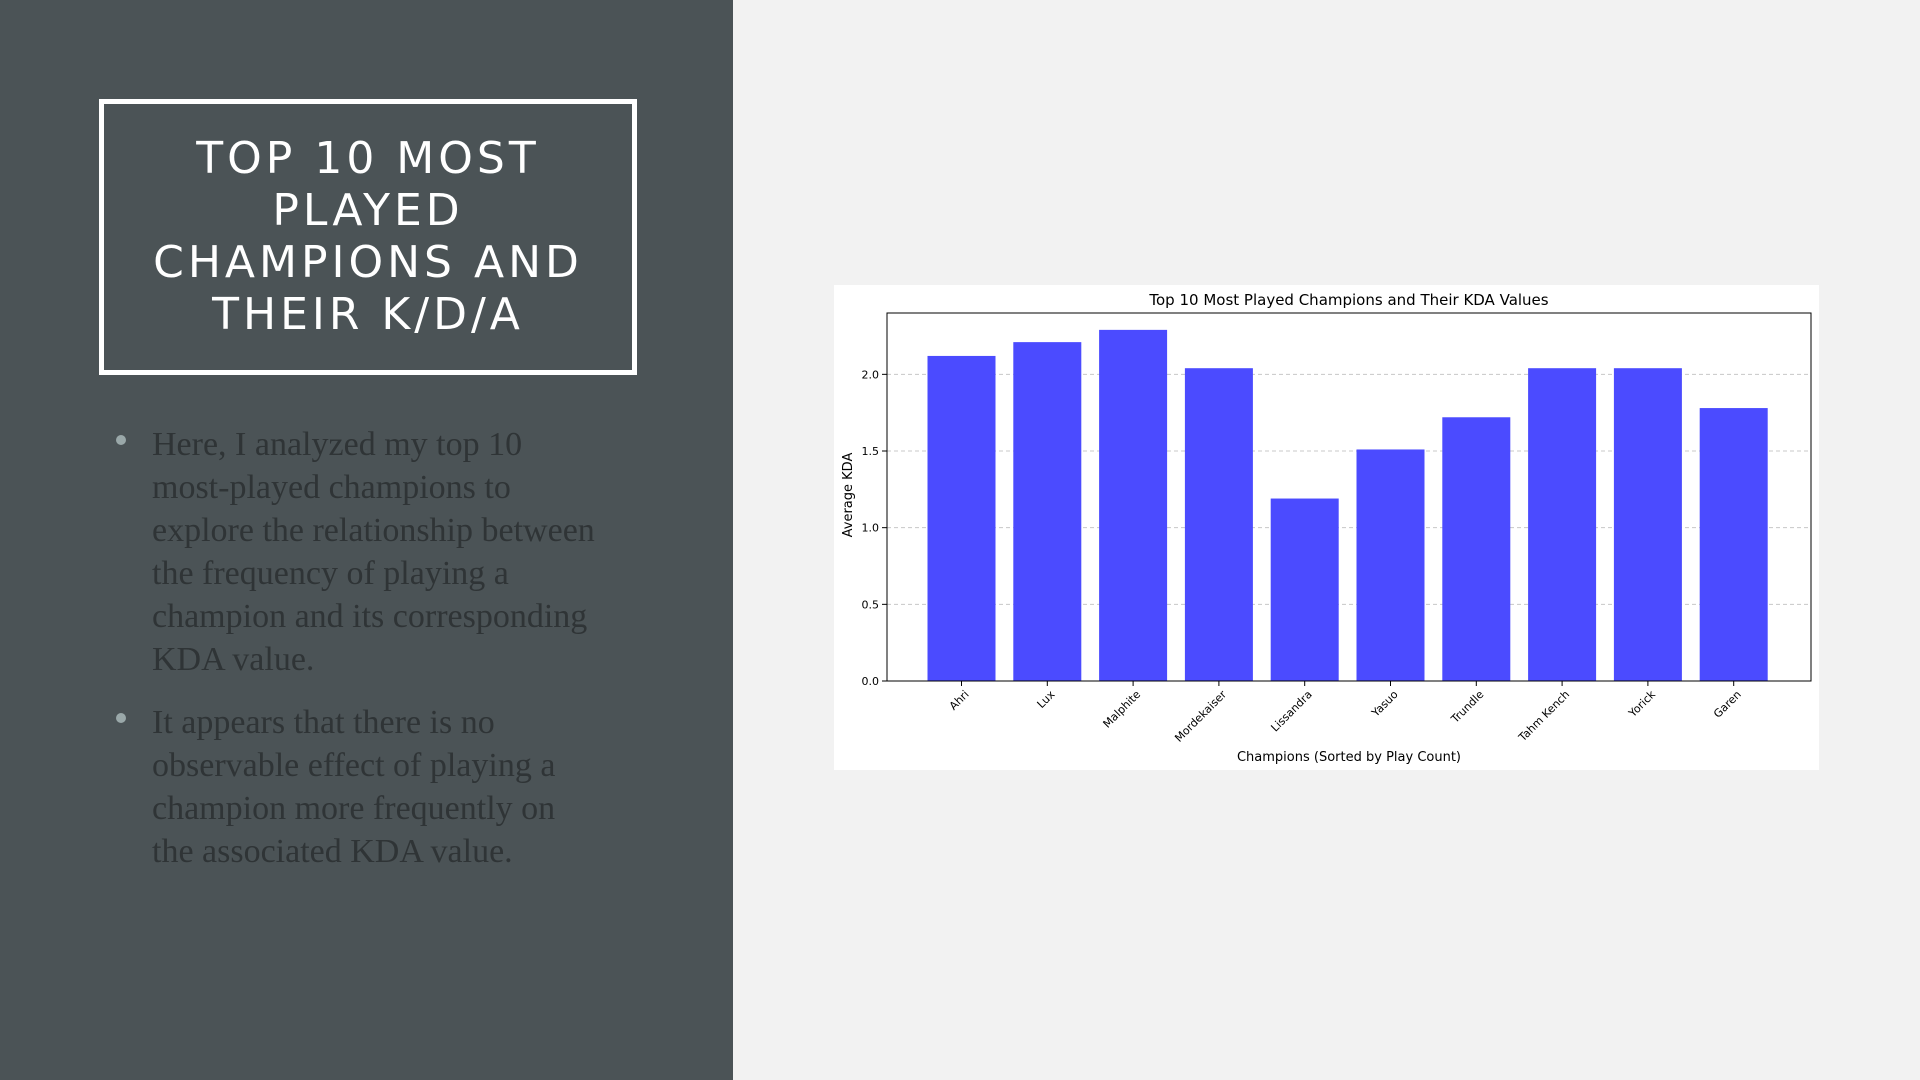 This screenshot has height=1080, width=1920. I want to click on y-tick-label: 2.0, so click(871, 374).